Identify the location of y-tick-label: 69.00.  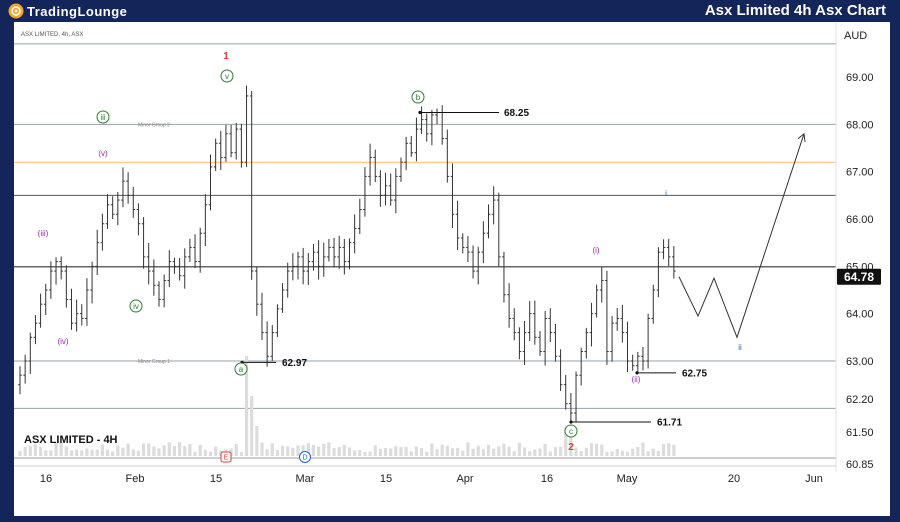
(860, 78).